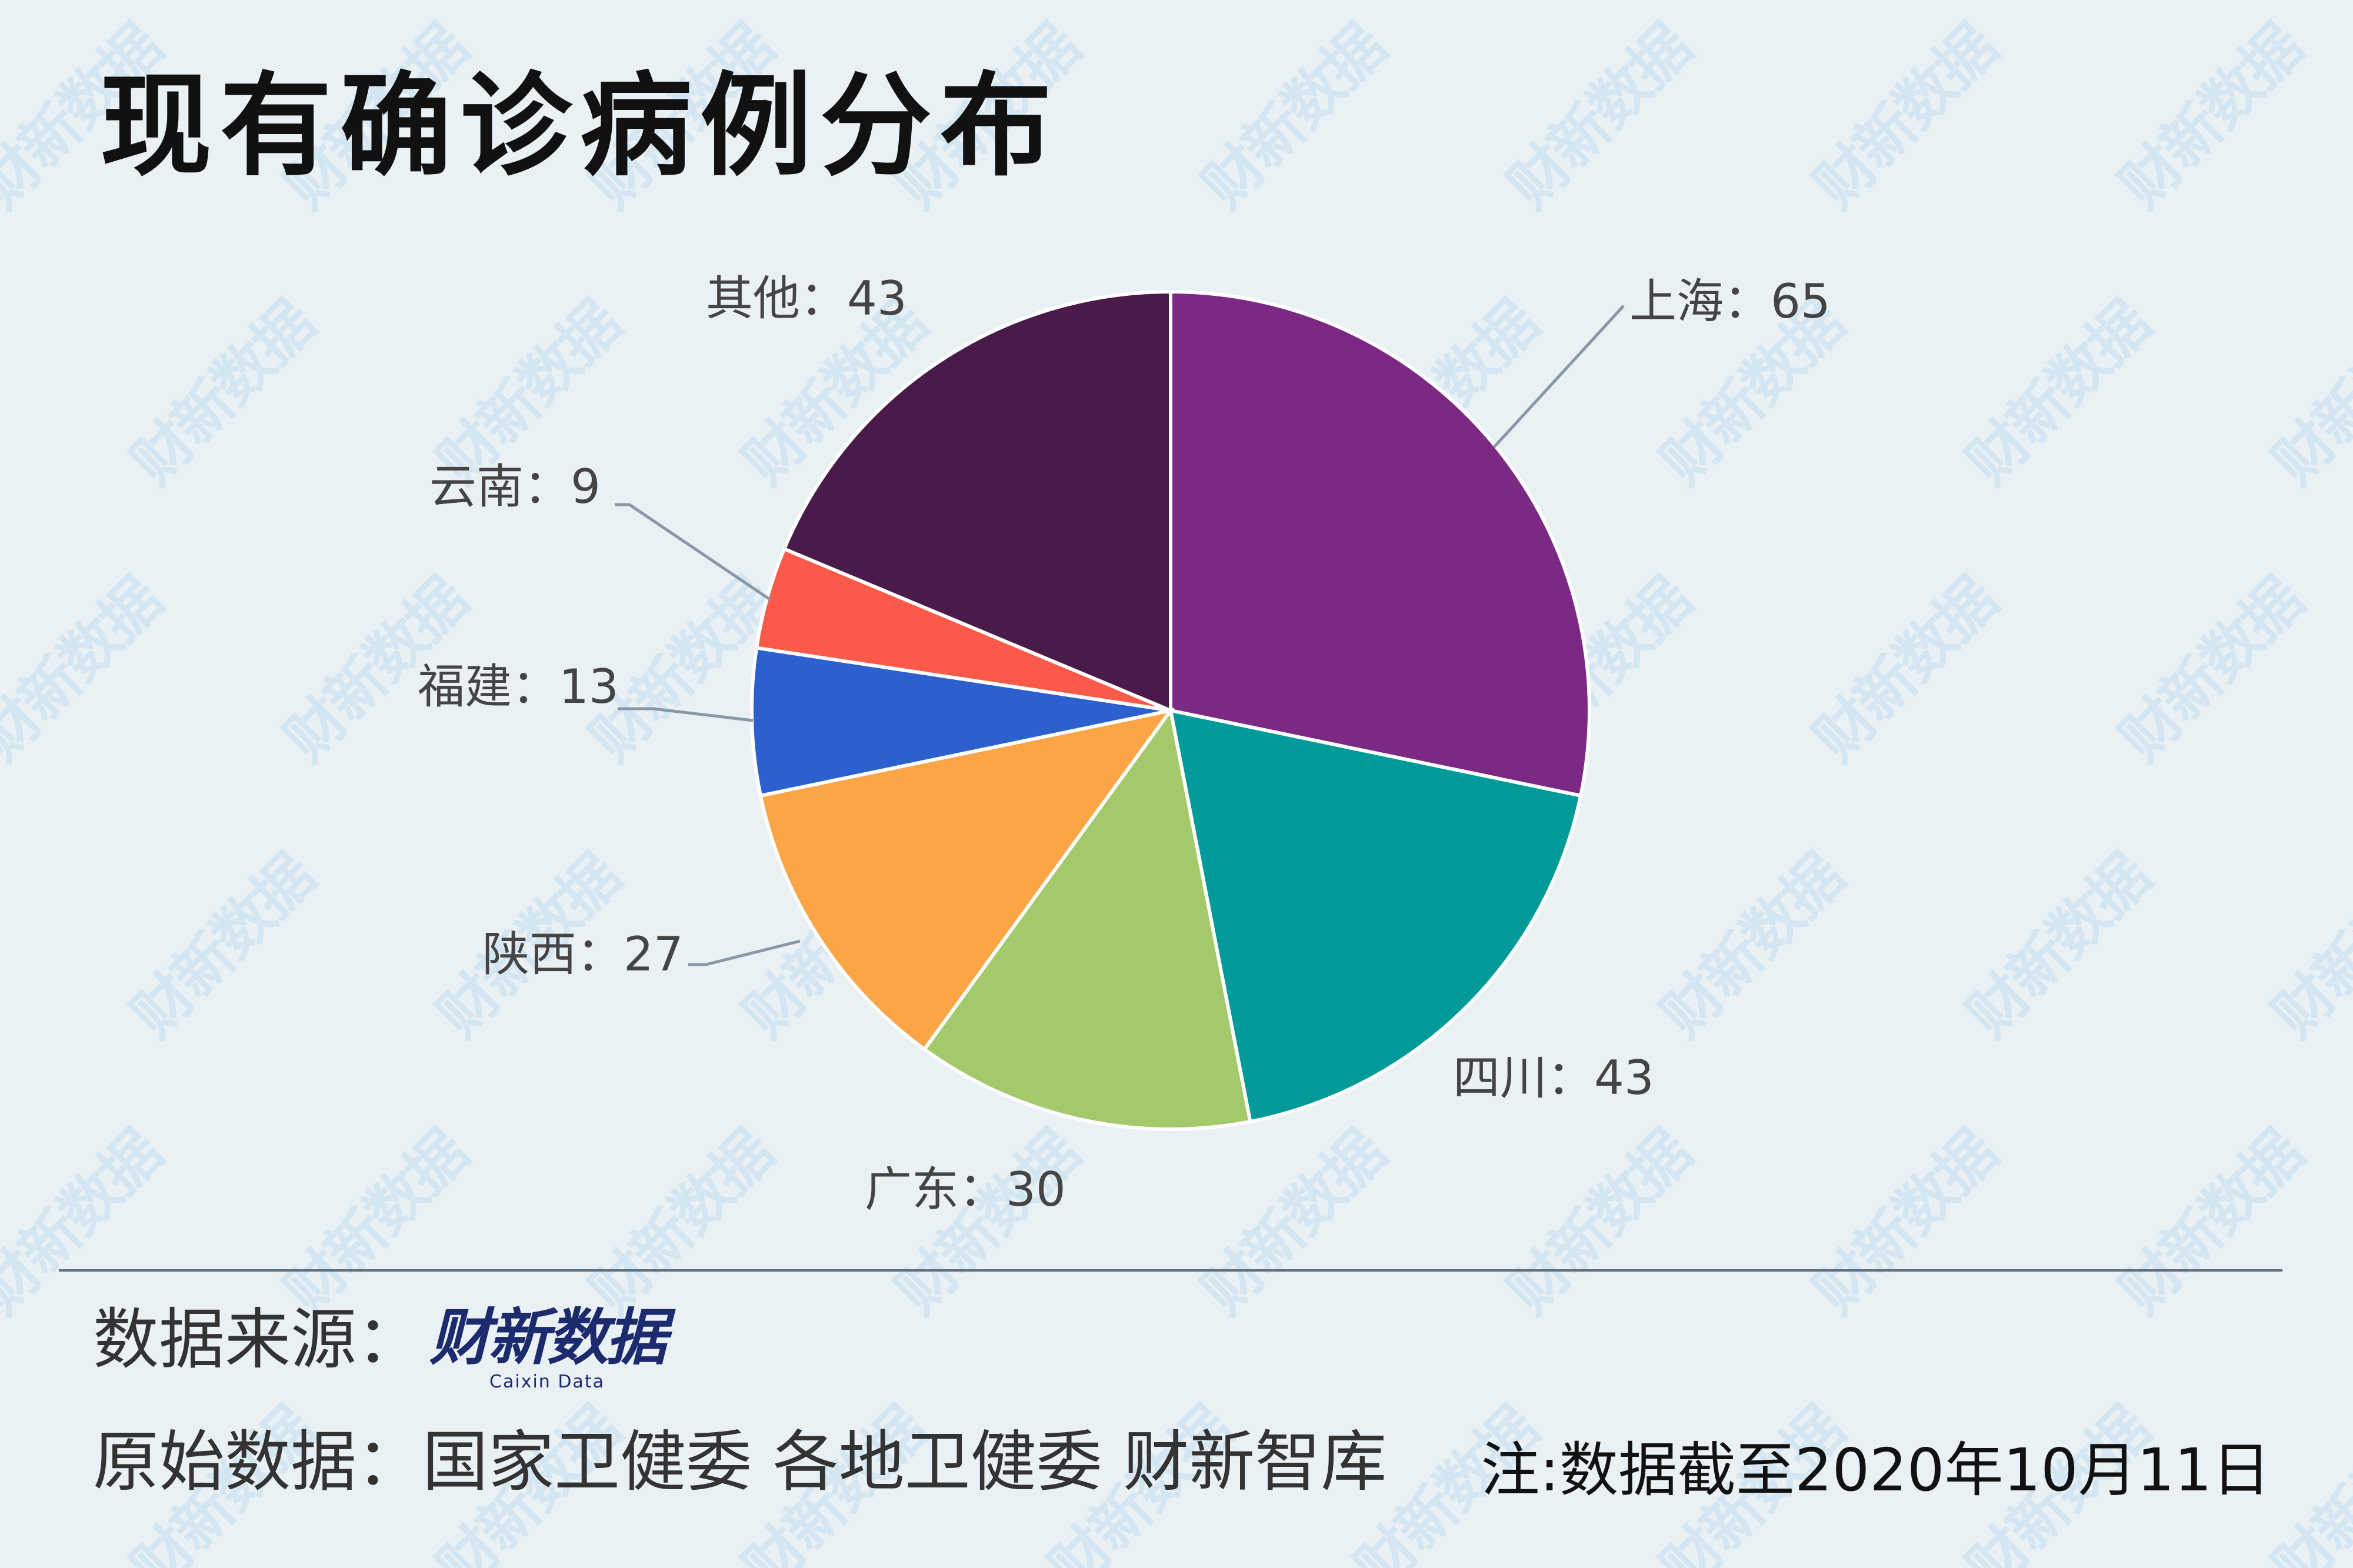 The image size is (2353, 1568). Describe the element at coordinates (960, 722) in the screenshot. I see `pie-slice-福建` at that location.